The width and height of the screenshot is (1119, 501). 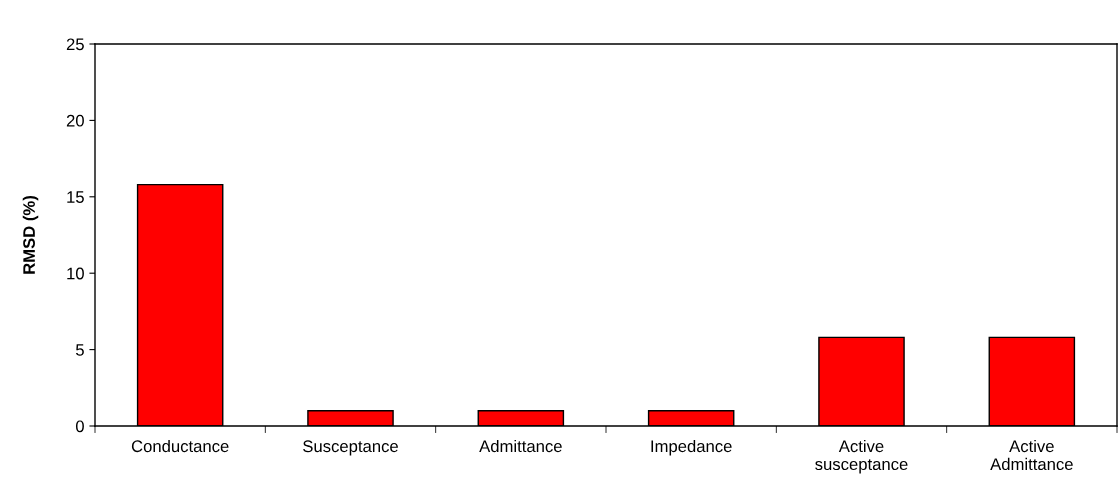 I want to click on y-axis-title: RMSD (%), so click(x=30, y=235).